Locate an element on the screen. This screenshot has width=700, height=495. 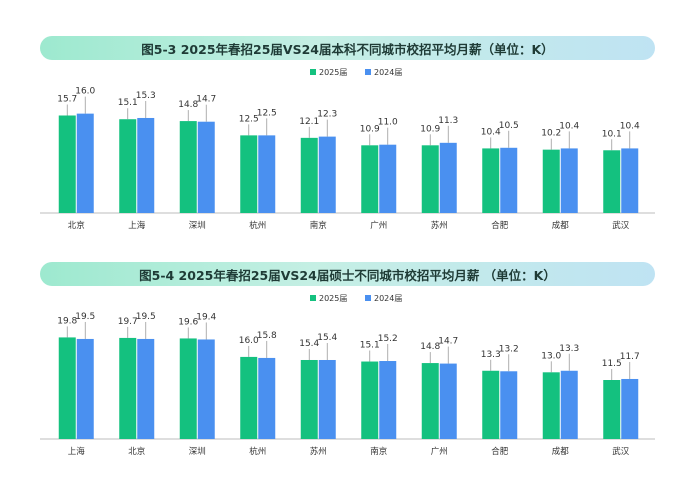
legend: 2025届 2024届 is located at coordinates (356, 298).